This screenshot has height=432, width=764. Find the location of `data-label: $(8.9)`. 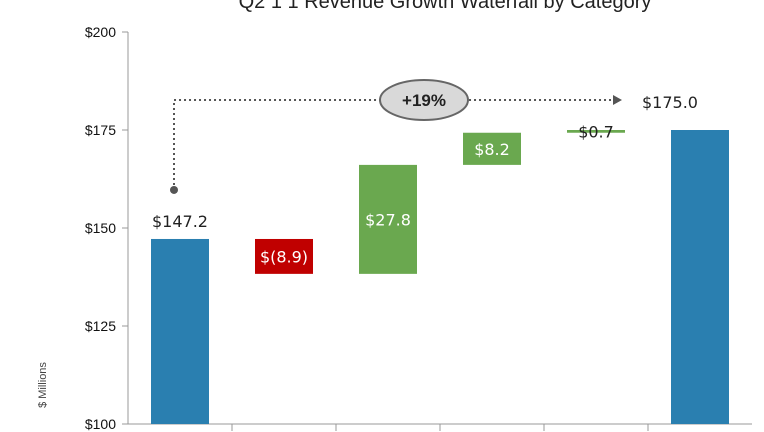

data-label: $(8.9) is located at coordinates (284, 256).